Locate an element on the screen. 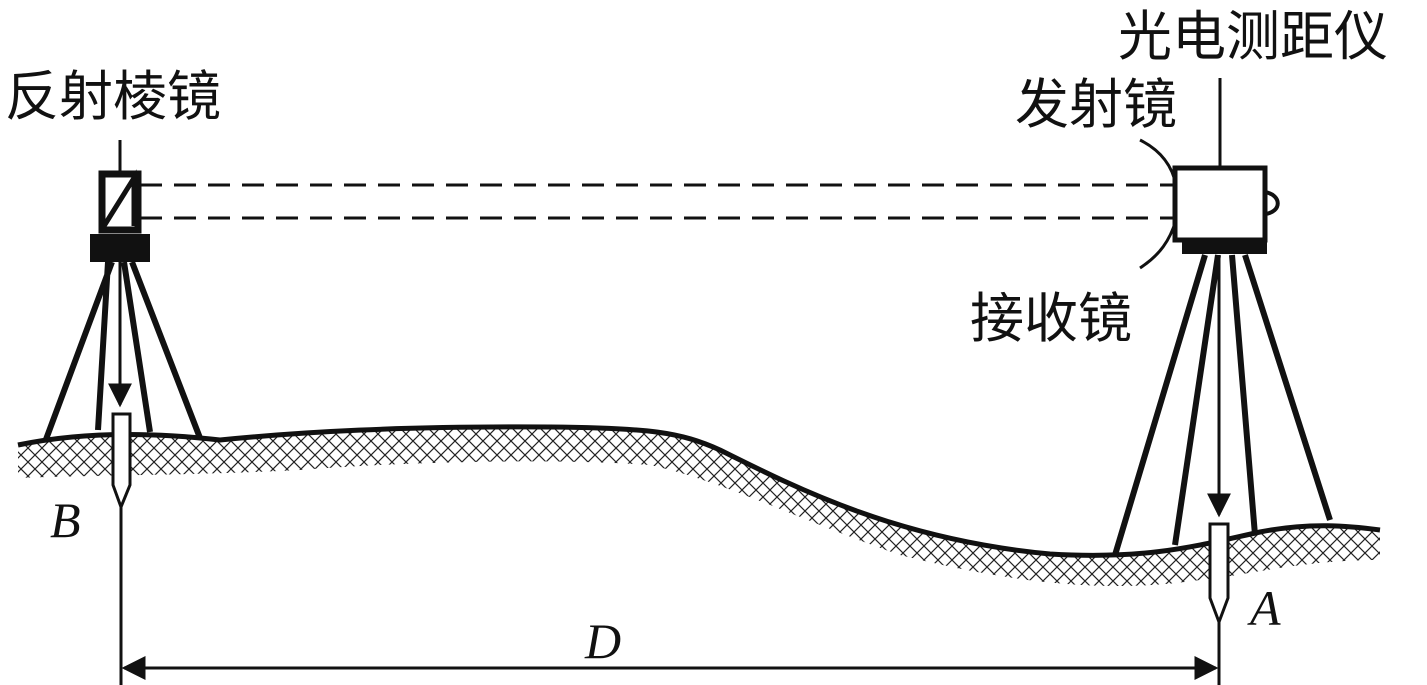 The height and width of the screenshot is (685, 1427). point-label: B is located at coordinates (65, 520).